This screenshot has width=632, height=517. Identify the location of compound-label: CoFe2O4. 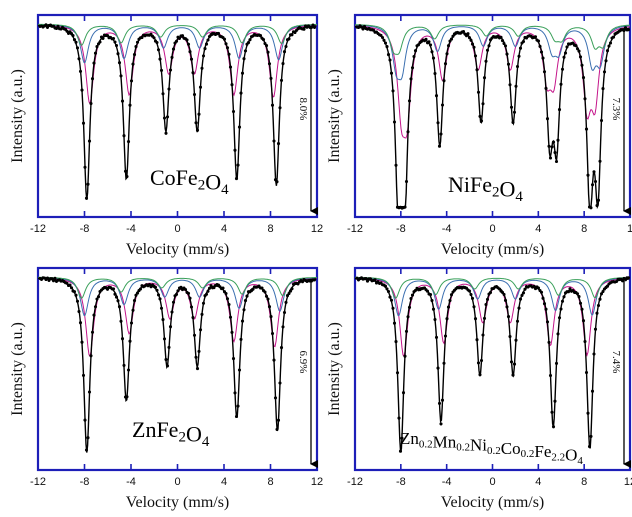
(189, 181).